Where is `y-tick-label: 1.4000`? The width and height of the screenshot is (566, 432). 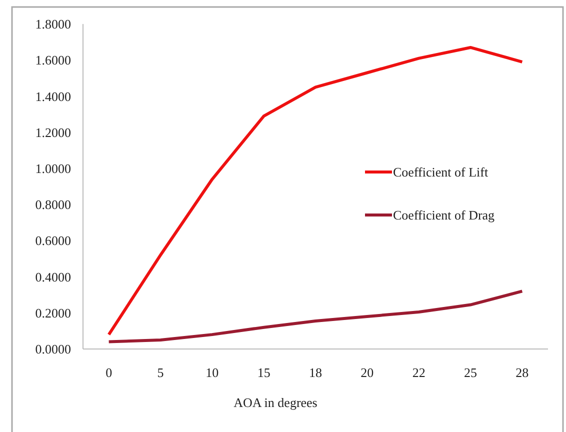
y-tick-label: 1.4000 is located at coordinates (53, 96).